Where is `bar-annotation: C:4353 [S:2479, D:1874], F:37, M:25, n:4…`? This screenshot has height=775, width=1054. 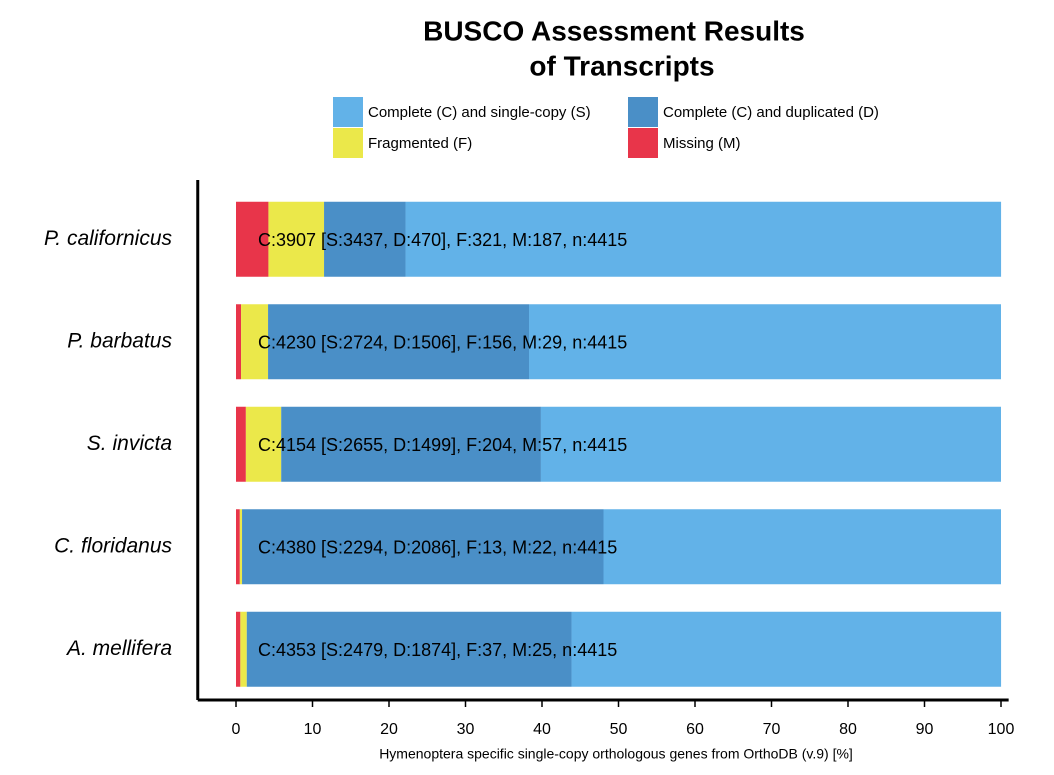
bar-annotation: C:4353 [S:2479, D:1874], F:37, M:25, n:4… is located at coordinates (437, 650).